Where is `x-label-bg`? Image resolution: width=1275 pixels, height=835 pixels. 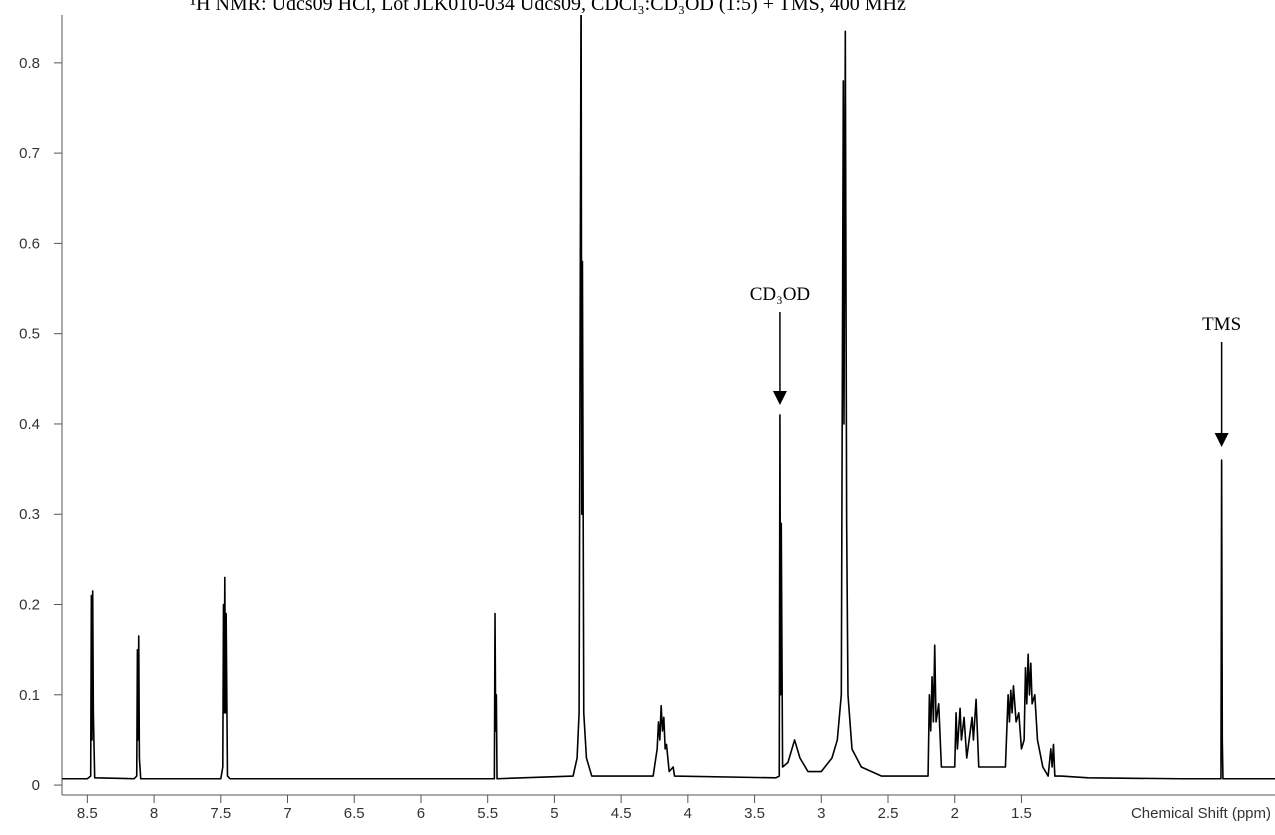
x-label-bg is located at coordinates (1197, 814).